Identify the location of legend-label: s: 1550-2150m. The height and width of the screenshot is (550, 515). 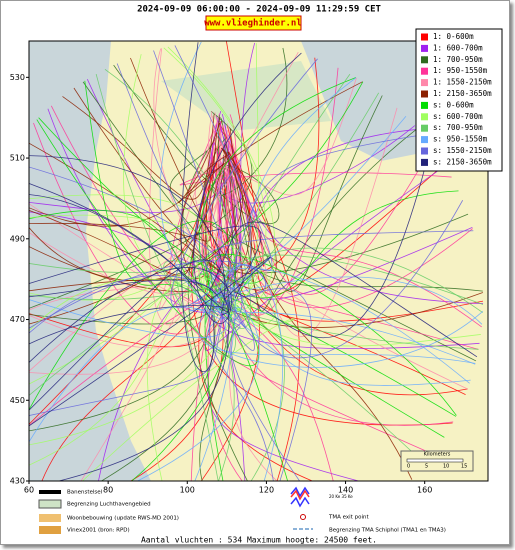
(462, 150).